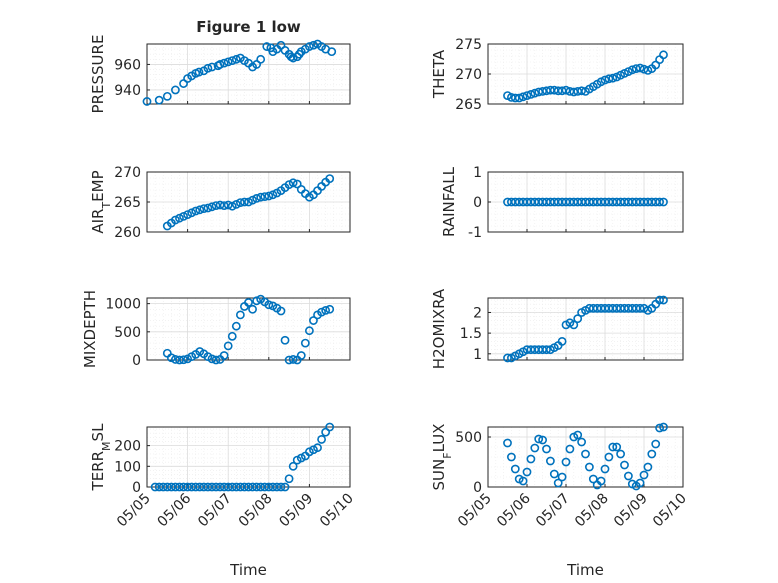 The width and height of the screenshot is (778, 583). What do you see at coordinates (127, 91) in the screenshot?
I see `y-tick-label: 940` at bounding box center [127, 91].